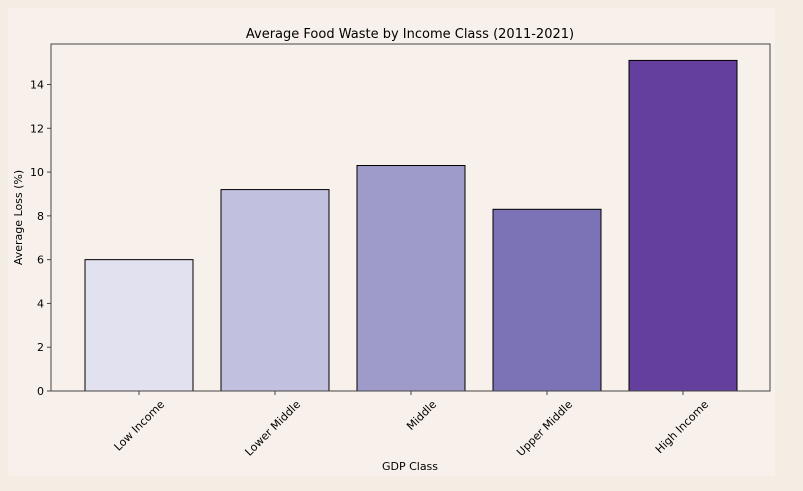 The width and height of the screenshot is (803, 491). I want to click on y-tick-label: 10, so click(37, 172).